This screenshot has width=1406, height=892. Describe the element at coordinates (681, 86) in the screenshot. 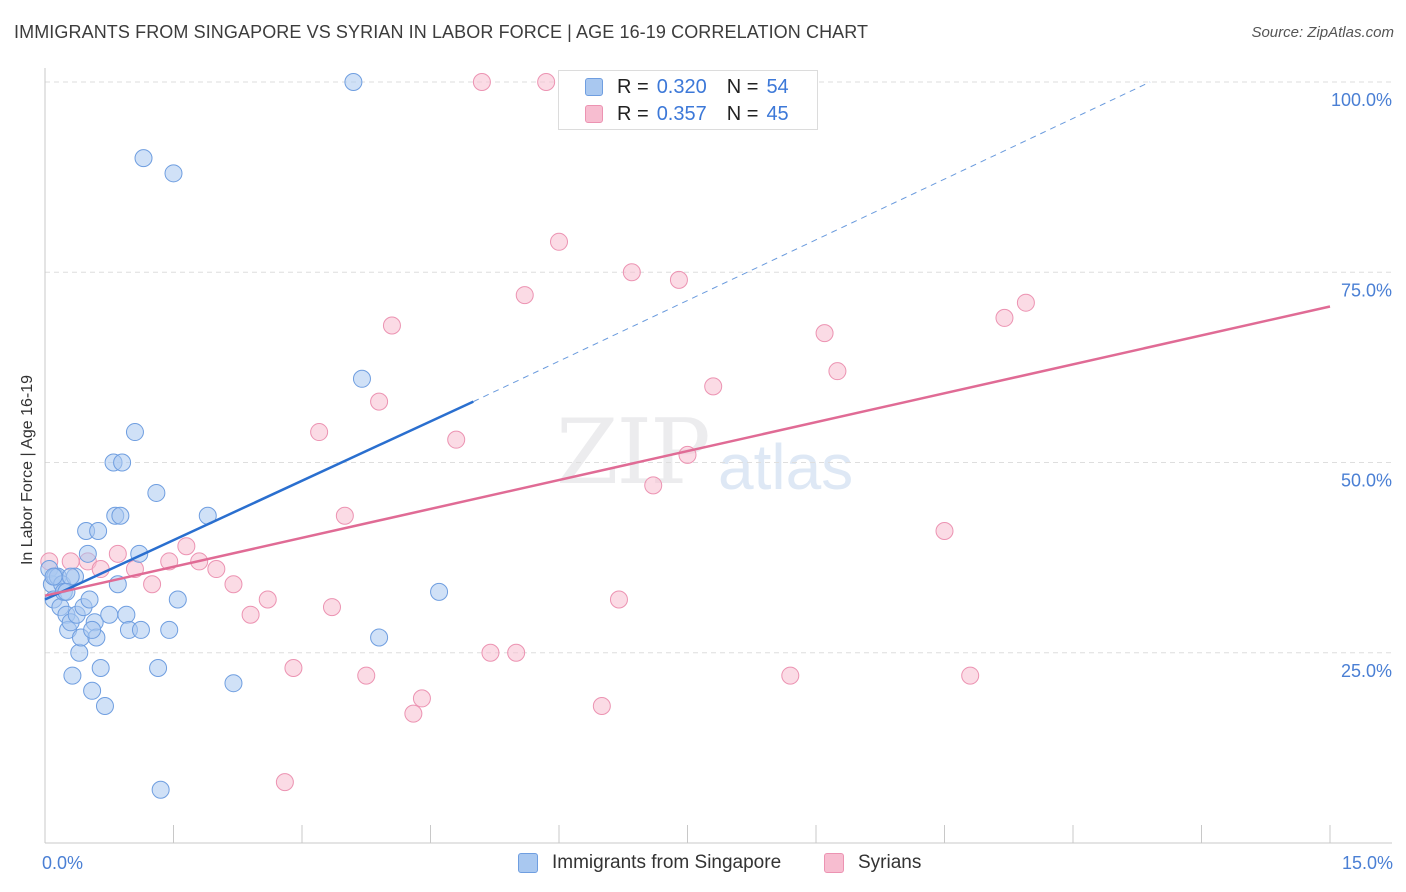

I see `legend-r-value-singapore: 0.320` at that location.